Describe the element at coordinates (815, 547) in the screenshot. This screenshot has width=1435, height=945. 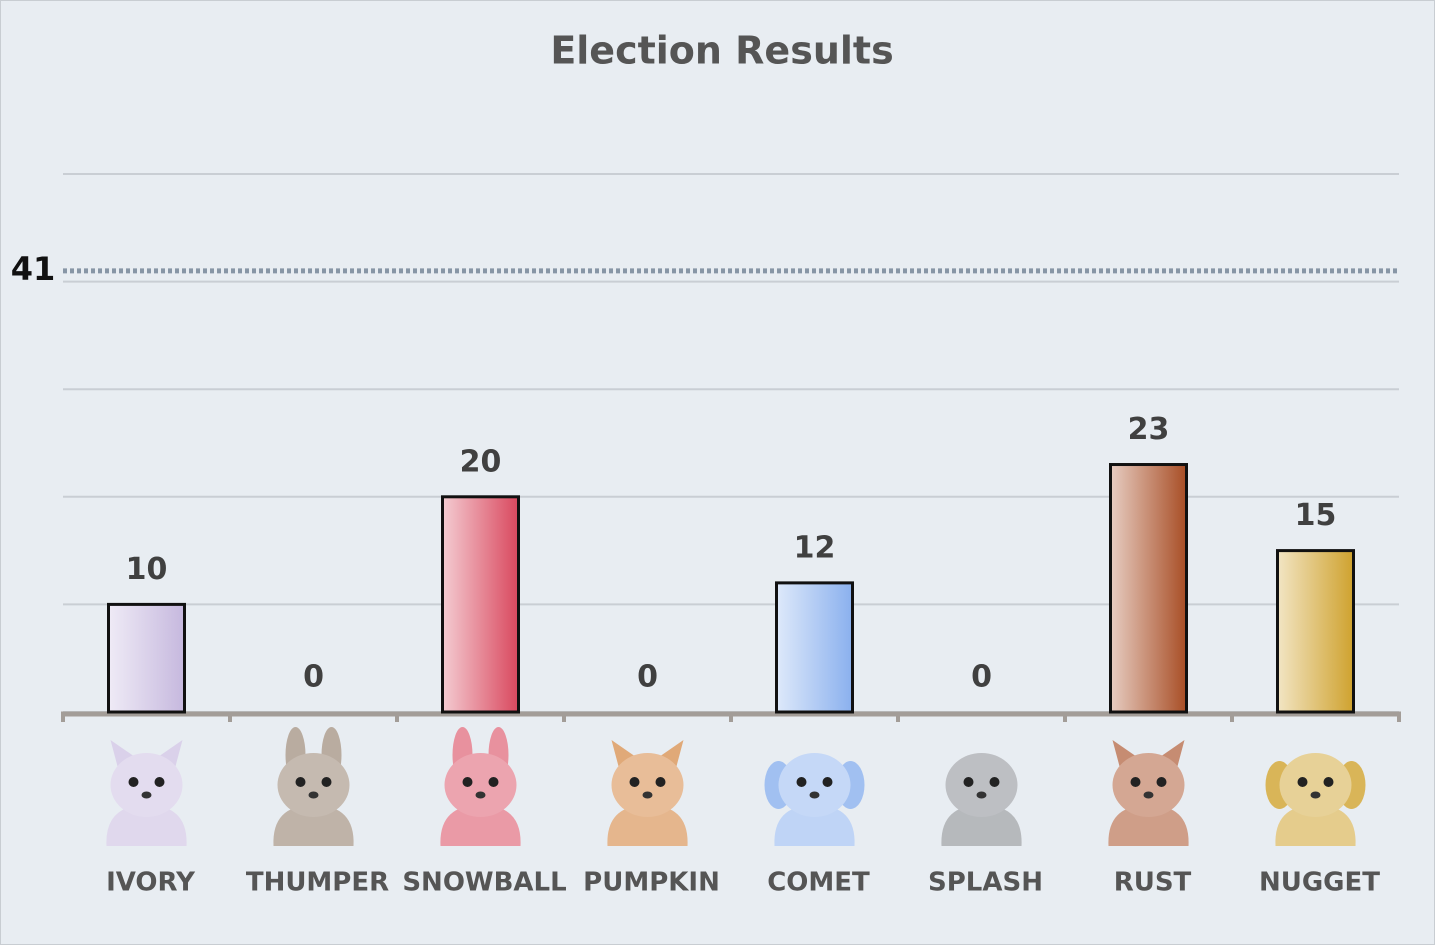
I see `value-label: 12` at that location.